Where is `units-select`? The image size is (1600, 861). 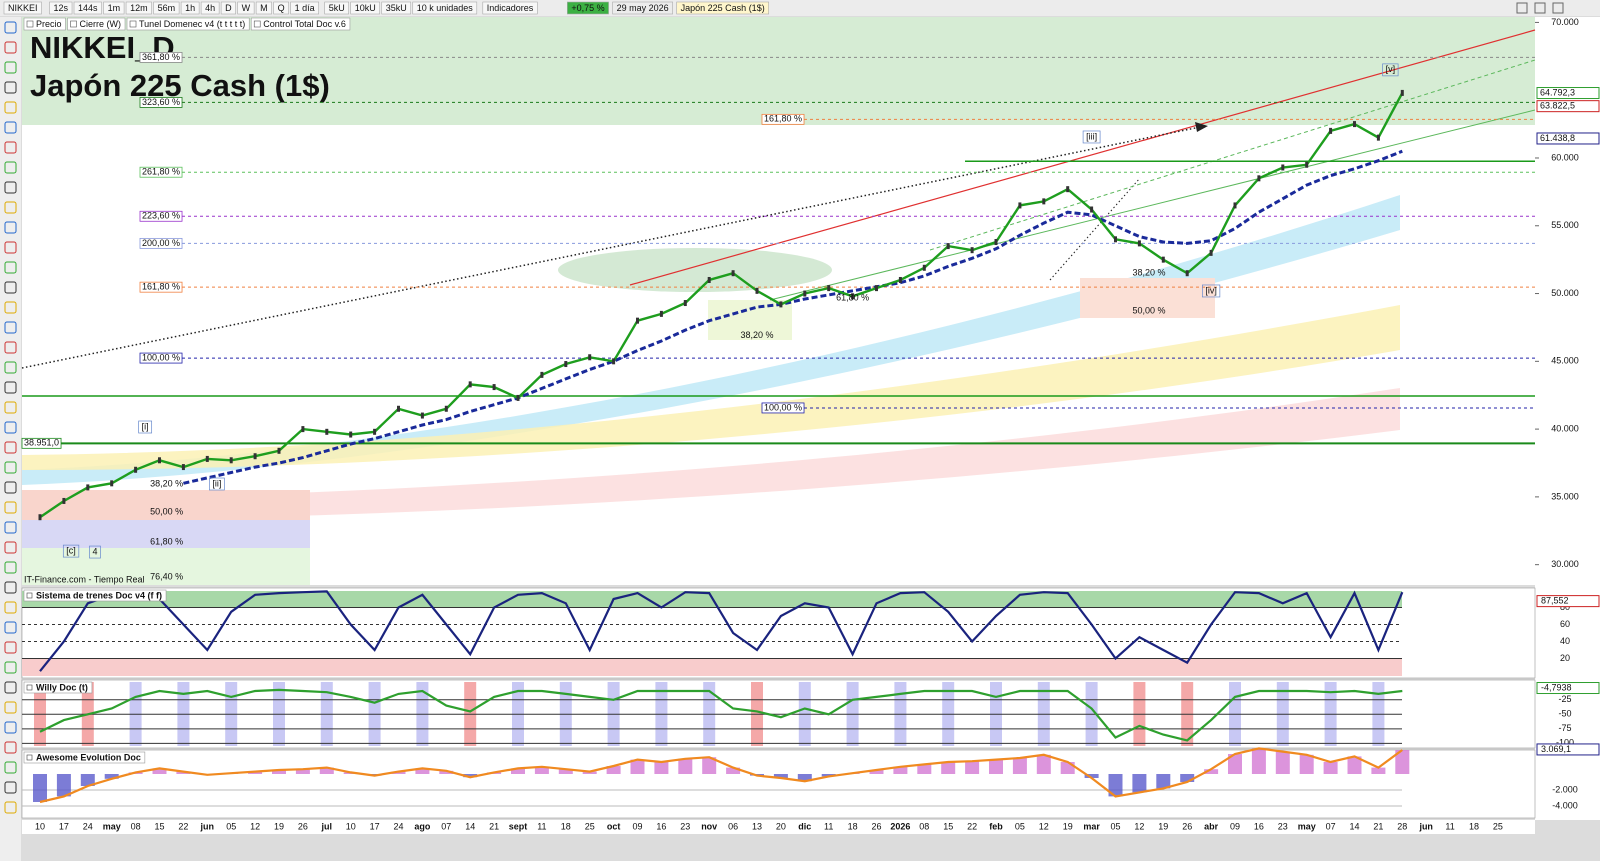
units-select is located at coordinates (445, 8).